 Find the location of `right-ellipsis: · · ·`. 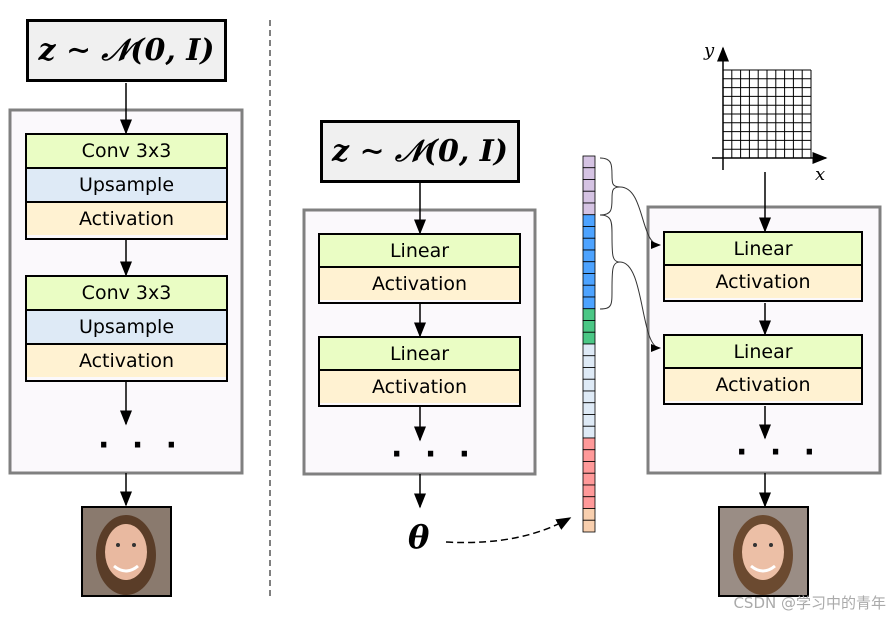

right-ellipsis: · · · is located at coordinates (779, 452).